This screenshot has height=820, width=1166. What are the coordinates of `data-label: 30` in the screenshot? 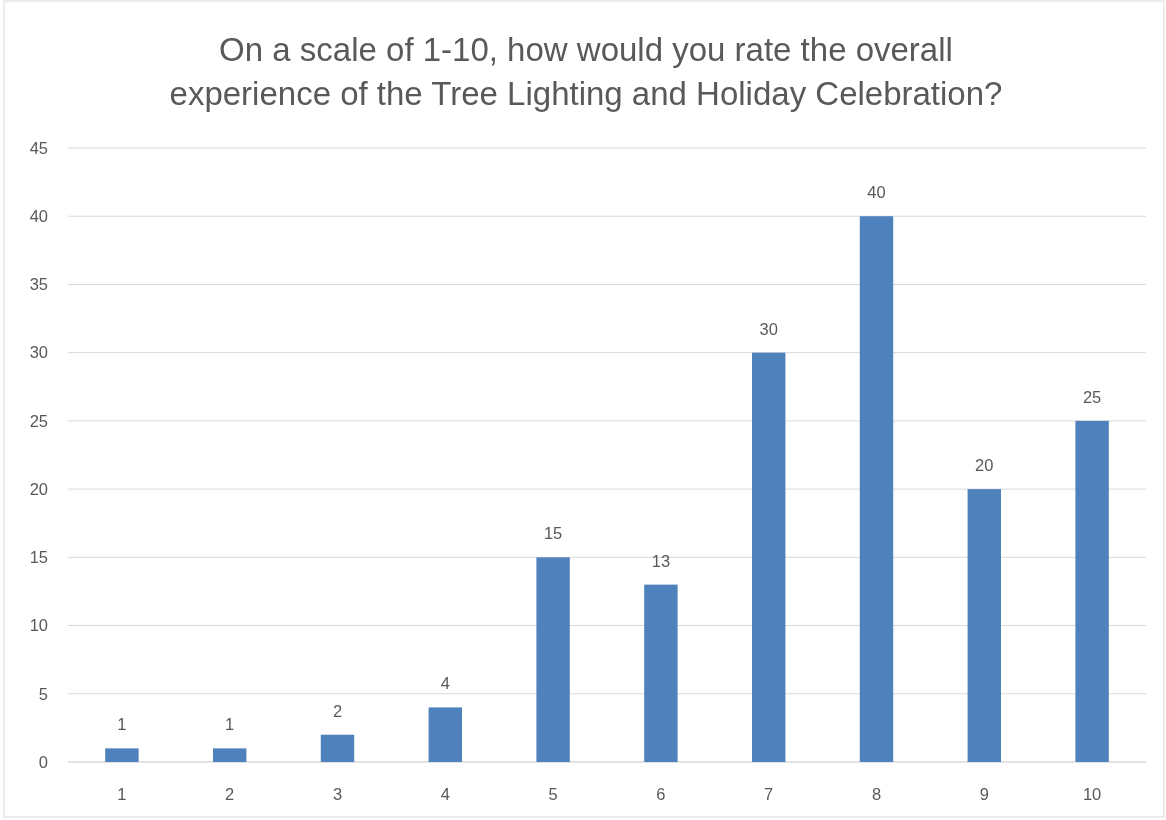 It's located at (768, 328).